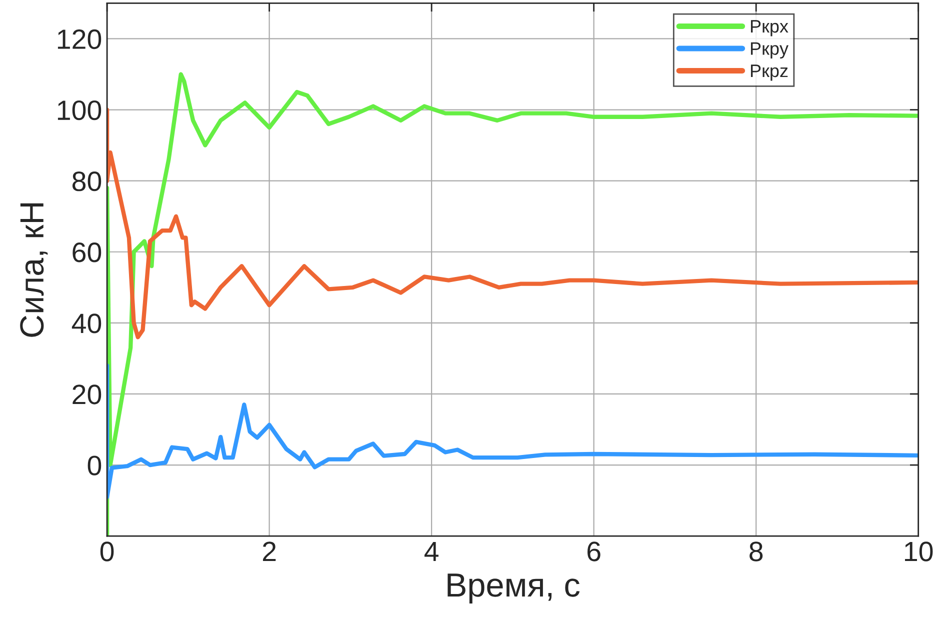 Image resolution: width=939 pixels, height=642 pixels. What do you see at coordinates (769, 72) in the screenshot?
I see `legend-label: Pкрz` at bounding box center [769, 72].